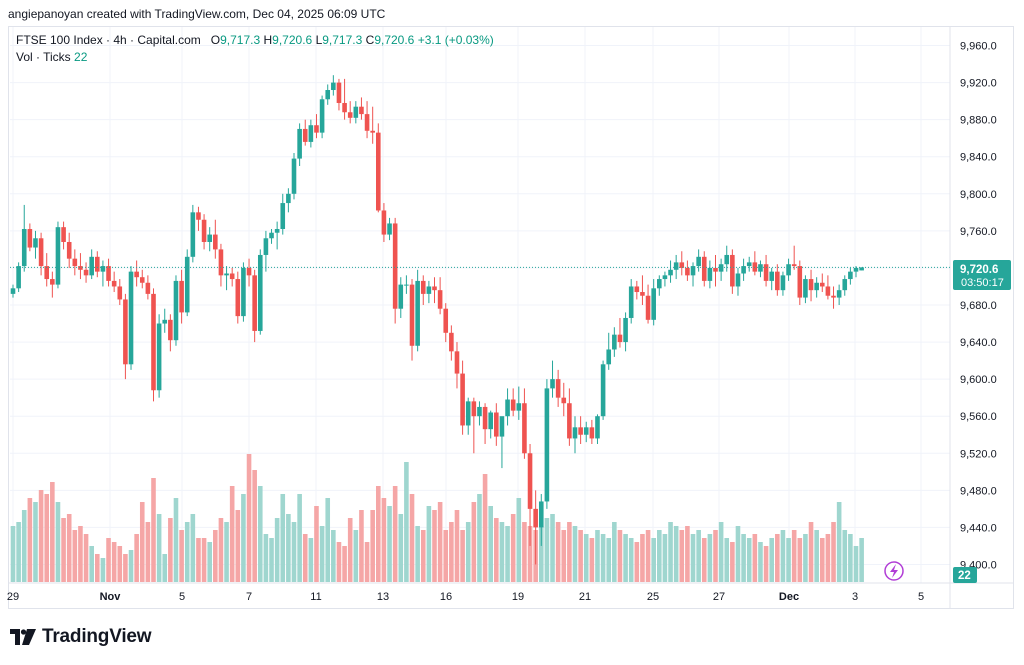  What do you see at coordinates (240, 40) in the screenshot?
I see `open-value: 9,717.3` at bounding box center [240, 40].